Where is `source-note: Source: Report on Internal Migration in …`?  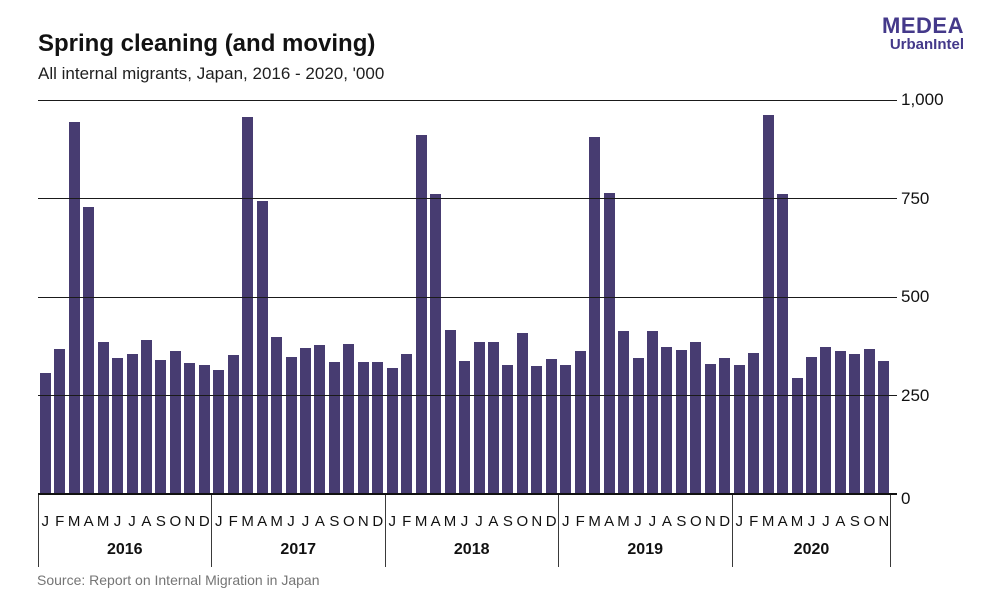 source-note: Source: Report on Internal Migration in … is located at coordinates (178, 580).